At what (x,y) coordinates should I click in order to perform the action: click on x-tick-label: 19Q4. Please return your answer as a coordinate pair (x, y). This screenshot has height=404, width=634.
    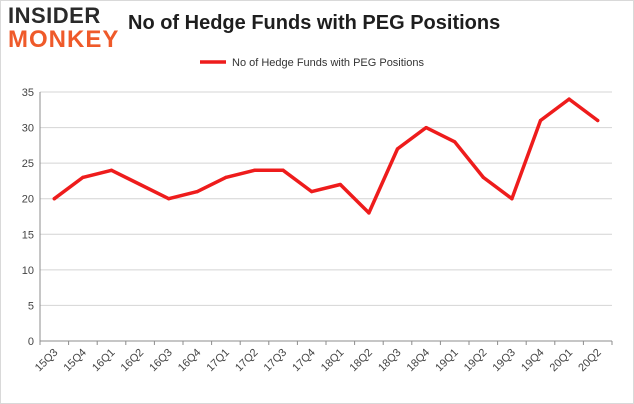
    Looking at the image, I should click on (533, 361).